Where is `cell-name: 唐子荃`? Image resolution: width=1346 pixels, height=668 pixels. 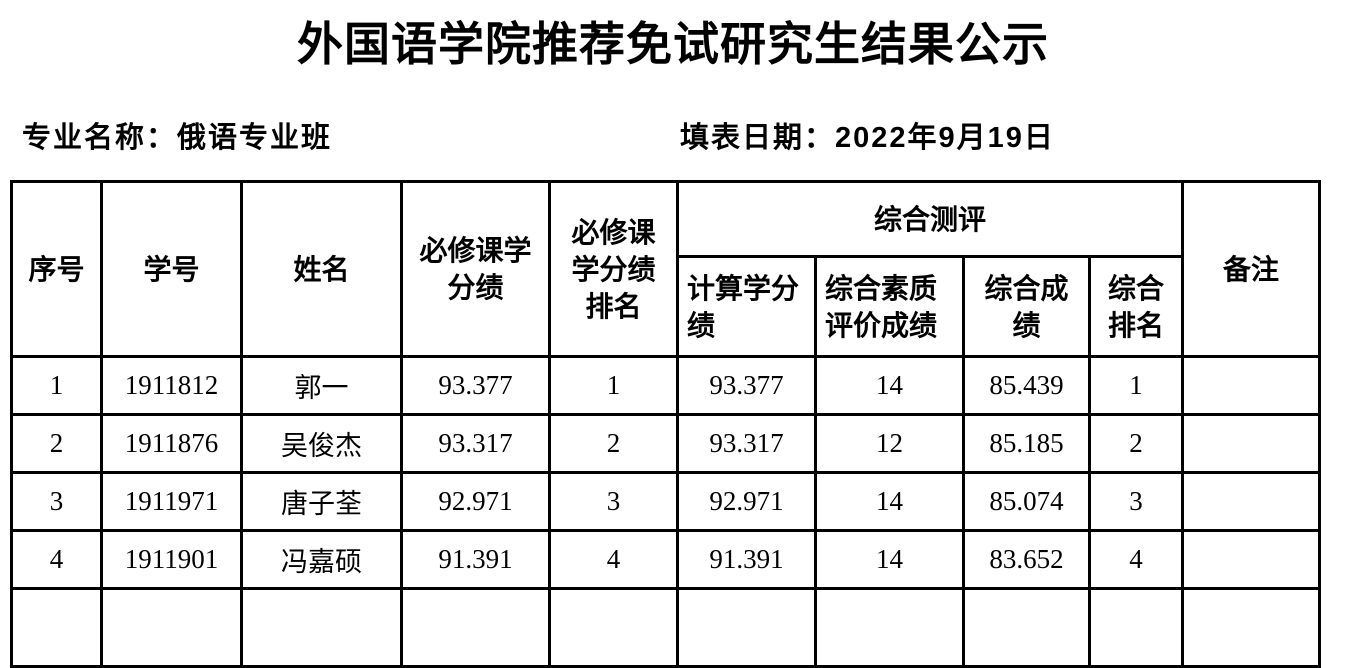
cell-name: 唐子荃 is located at coordinates (321, 501).